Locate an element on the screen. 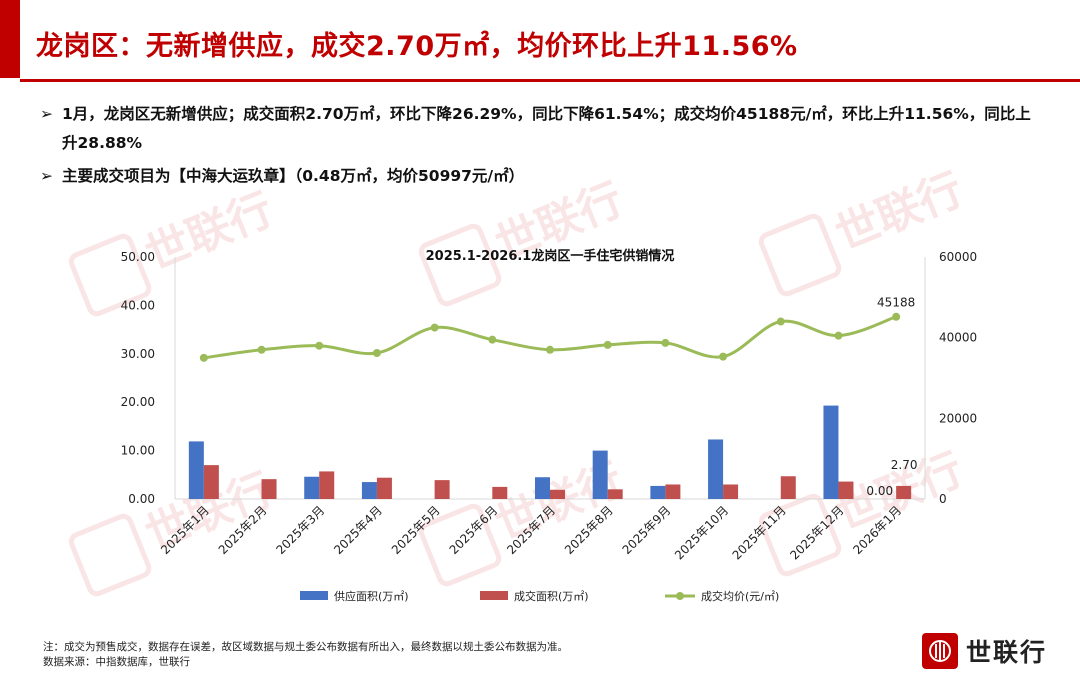 This screenshot has width=1080, height=675. x-tick-label: 2025年6月 is located at coordinates (474, 530).